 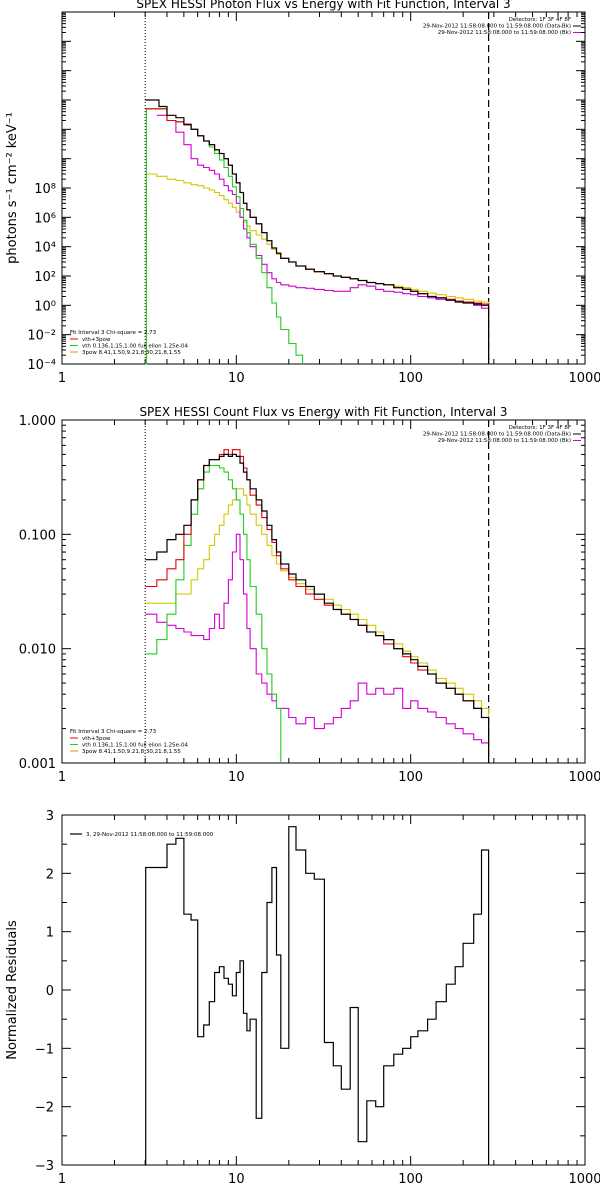 What do you see at coordinates (12, 188) in the screenshot?
I see `y-axis-label: photons s⁻¹ cm⁻² keV⁻¹` at bounding box center [12, 188].